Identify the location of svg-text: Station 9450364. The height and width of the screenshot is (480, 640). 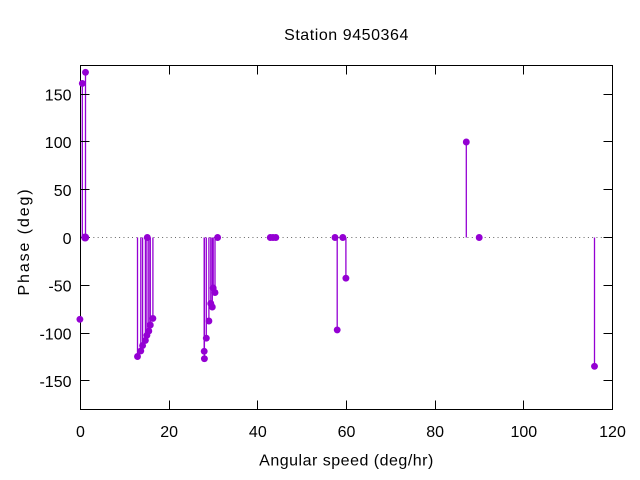
(346, 35).